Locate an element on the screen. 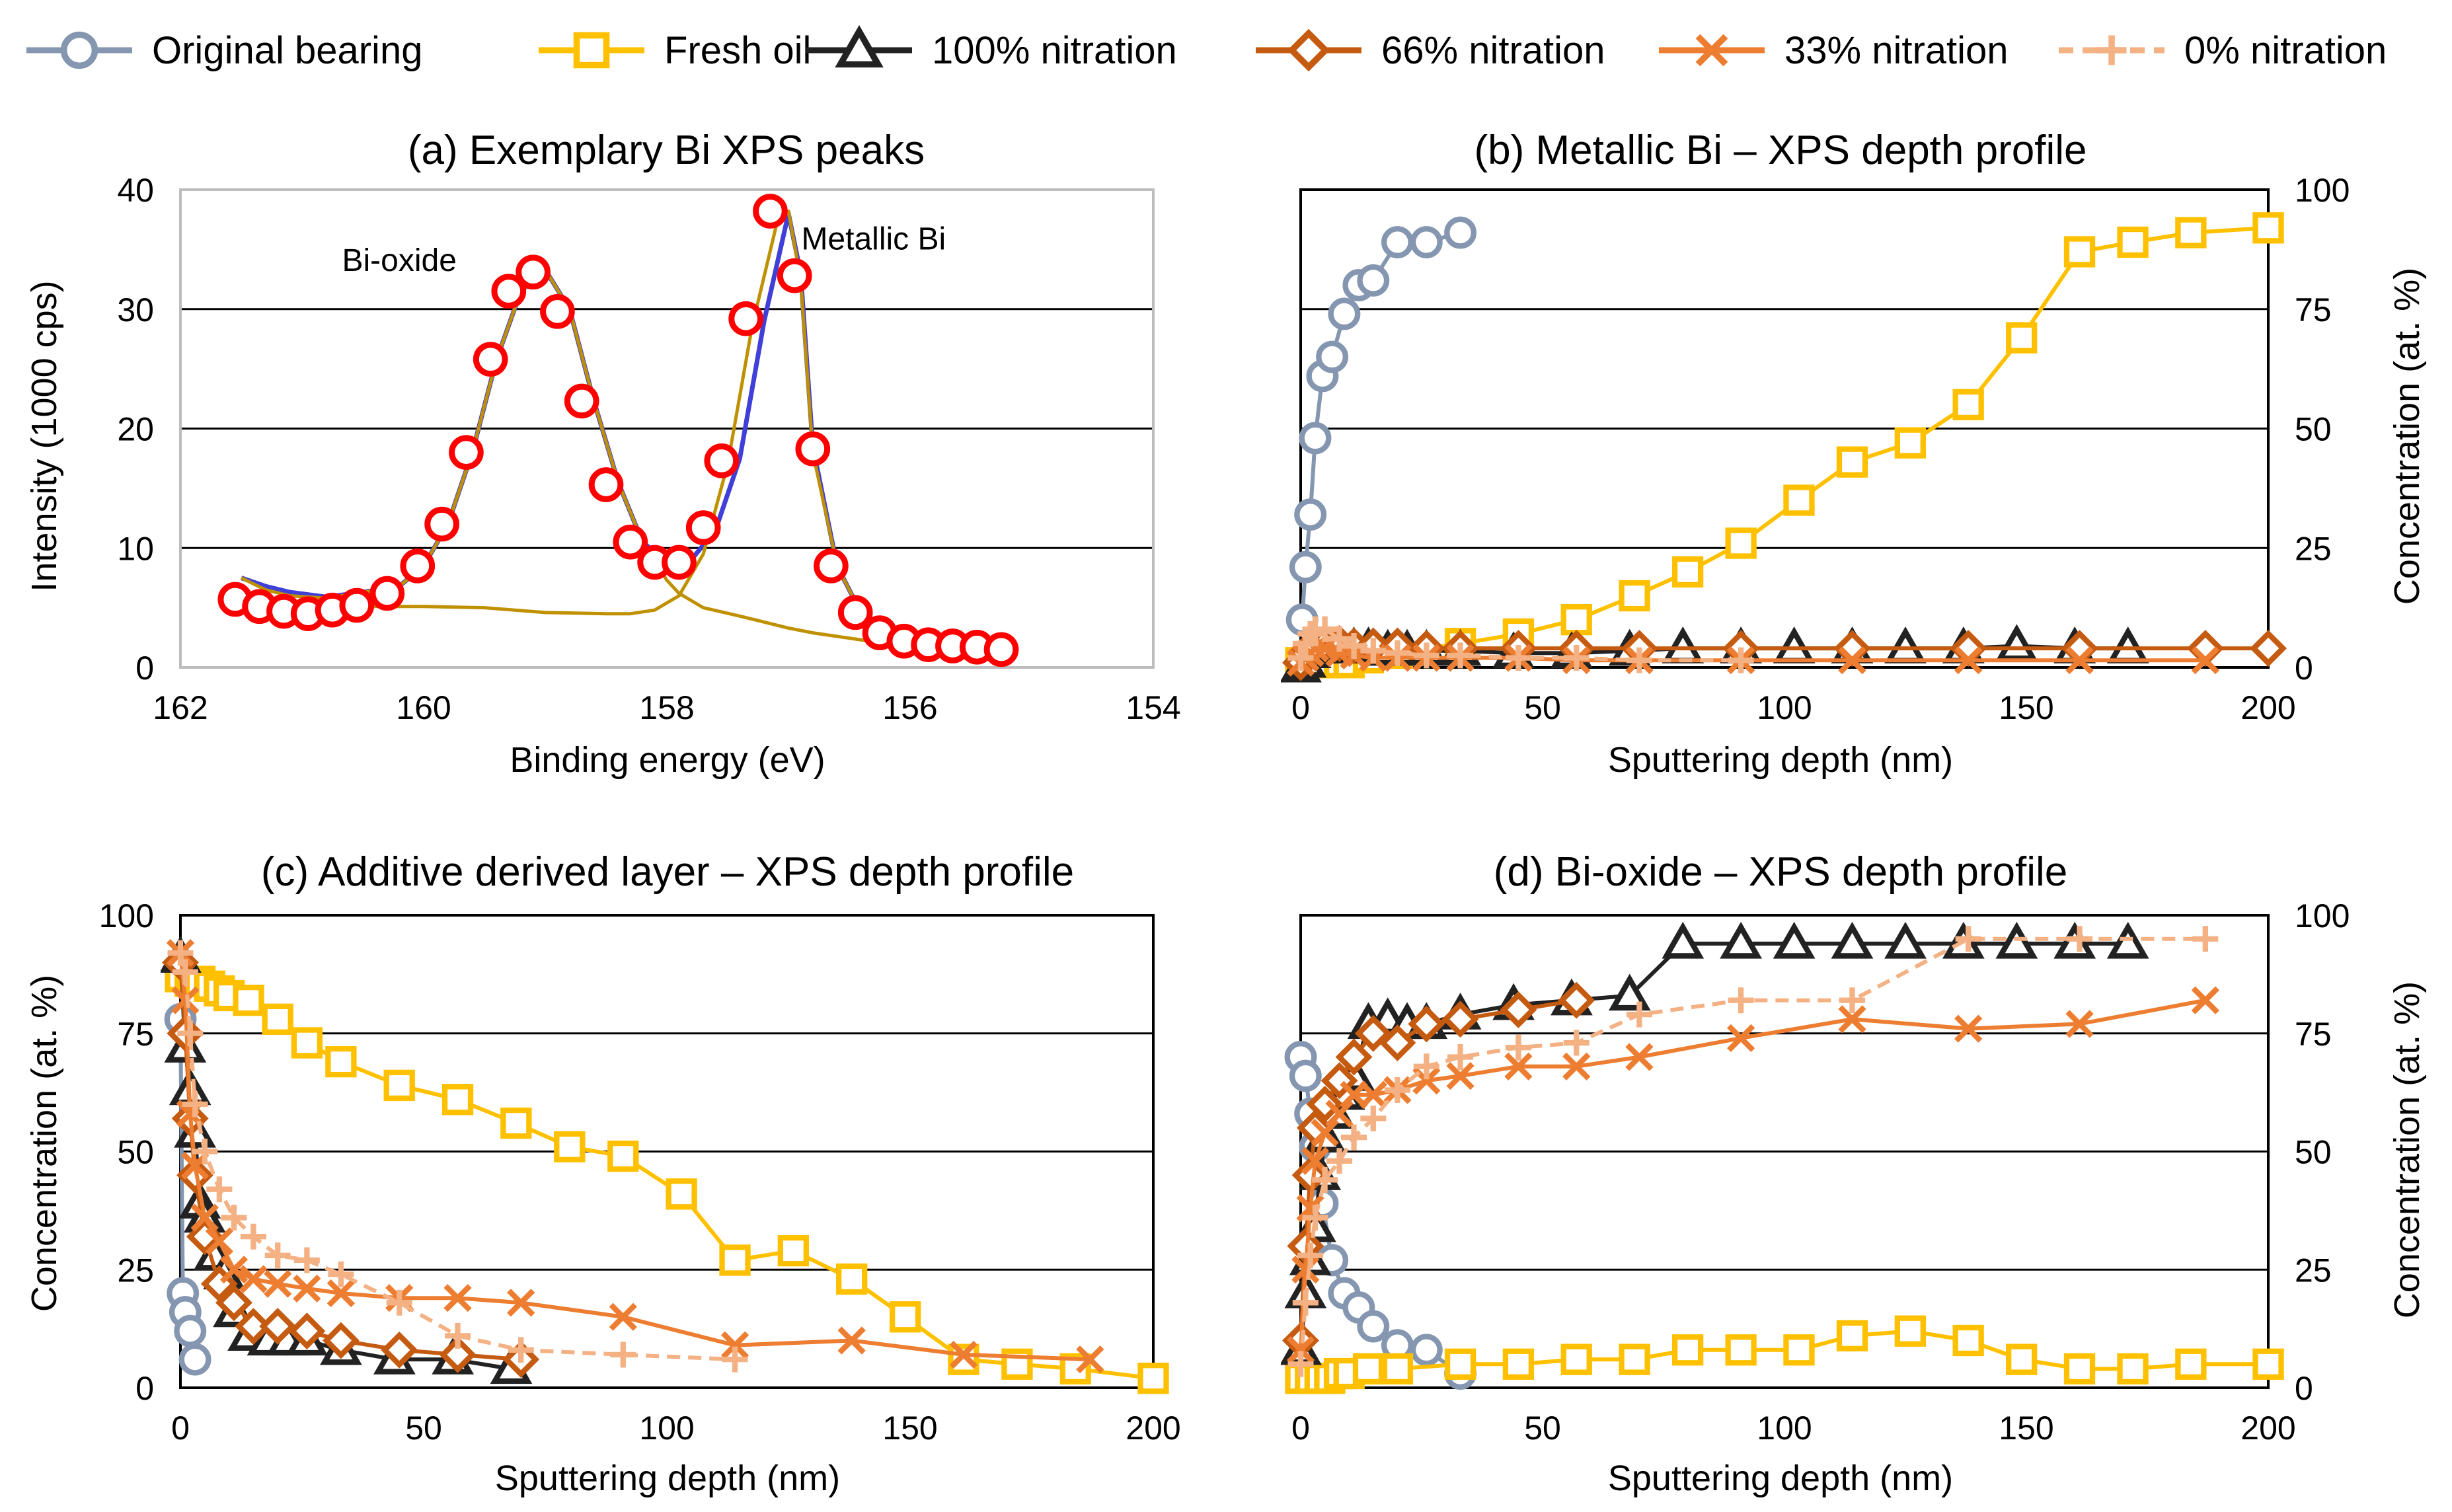  legend-item-original: Original bearing is located at coordinates (224, 50).